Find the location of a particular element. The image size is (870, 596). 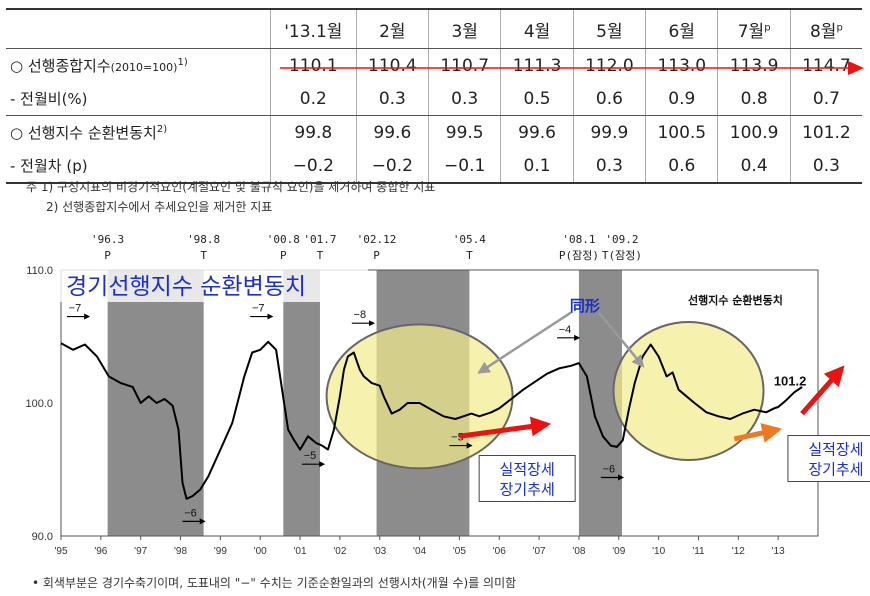

turning-point-date: '01.7 is located at coordinates (319, 239).